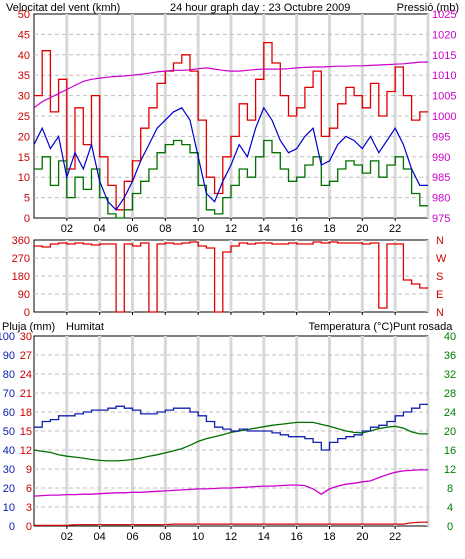 The image size is (465, 559). I want to click on pressure-y-tick-label: 985, so click(441, 178).